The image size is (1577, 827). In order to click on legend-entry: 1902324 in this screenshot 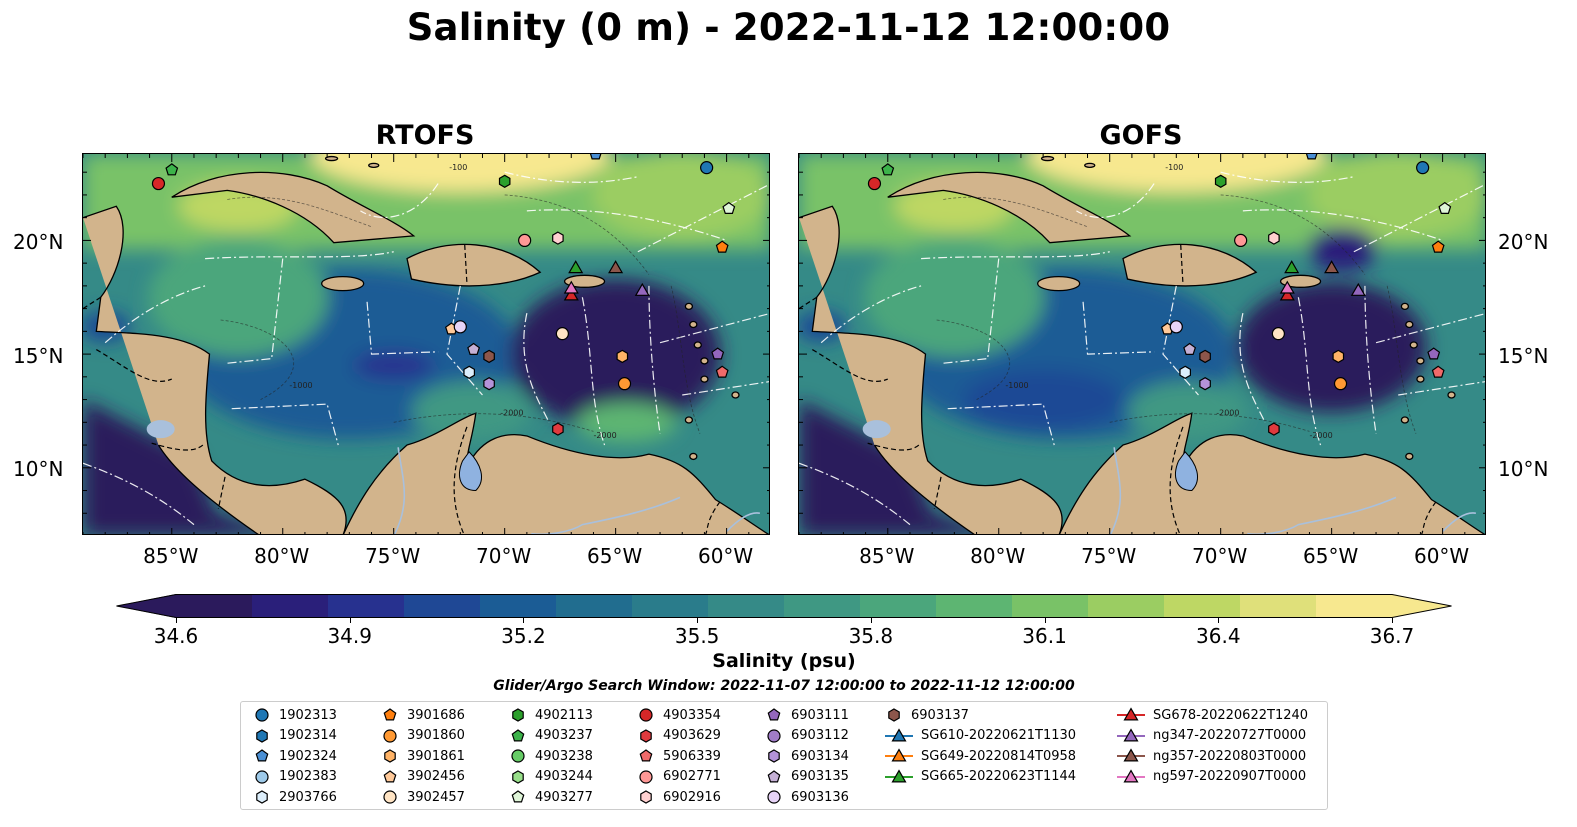, I will do `click(295, 756)`.